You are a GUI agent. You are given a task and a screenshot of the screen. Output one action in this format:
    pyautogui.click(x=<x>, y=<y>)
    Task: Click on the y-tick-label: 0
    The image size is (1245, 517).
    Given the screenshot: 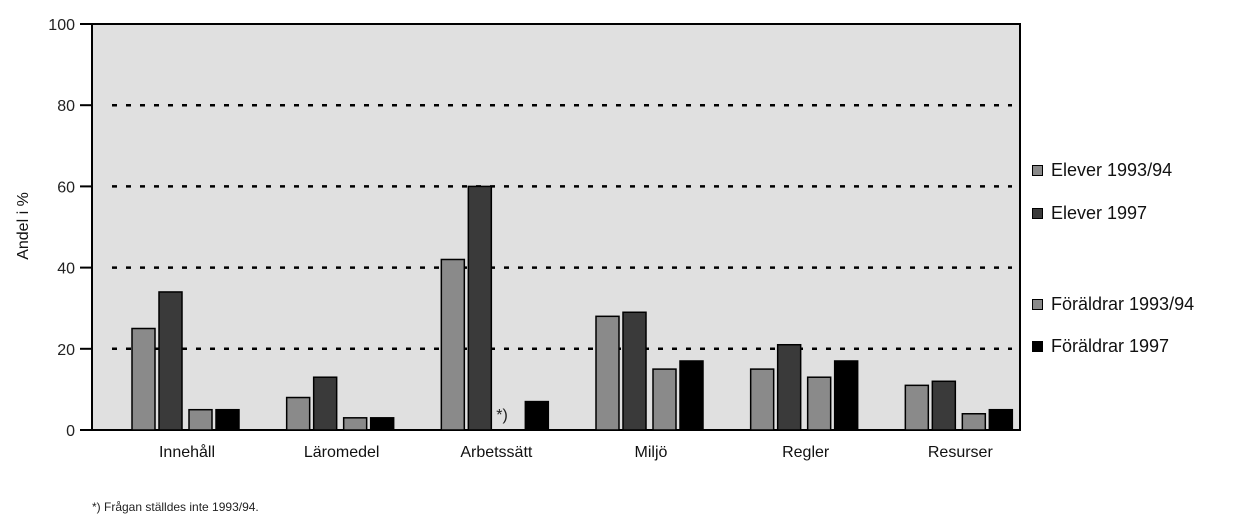 What is the action you would take?
    pyautogui.click(x=70, y=431)
    